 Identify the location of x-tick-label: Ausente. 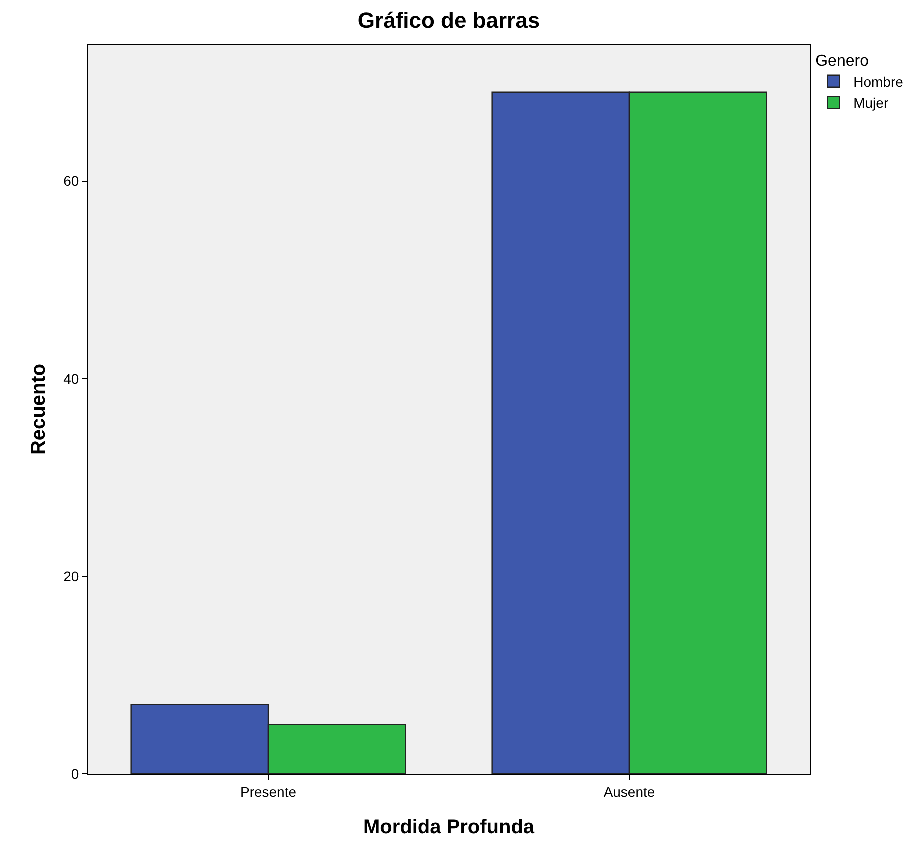
(630, 792).